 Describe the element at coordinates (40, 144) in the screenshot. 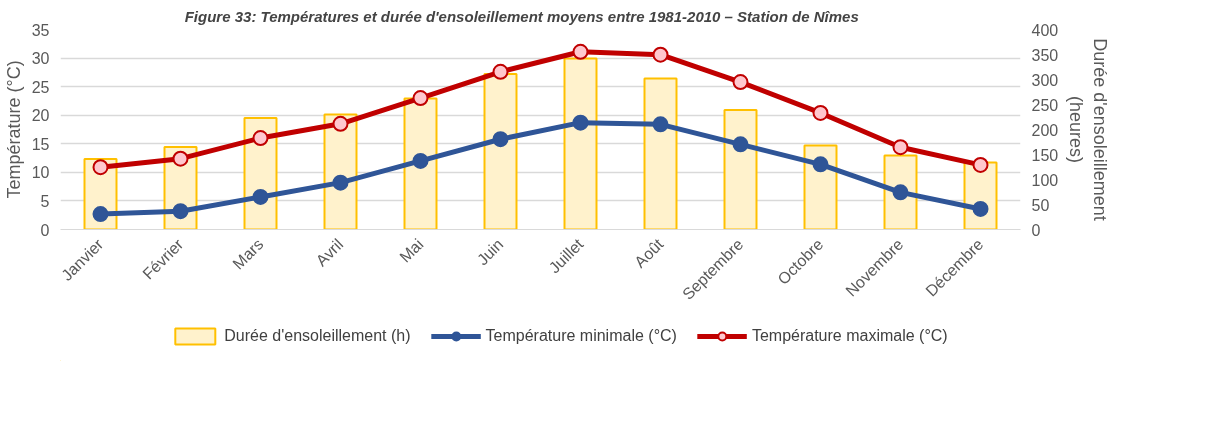

I see `y-tick-label: 15` at that location.